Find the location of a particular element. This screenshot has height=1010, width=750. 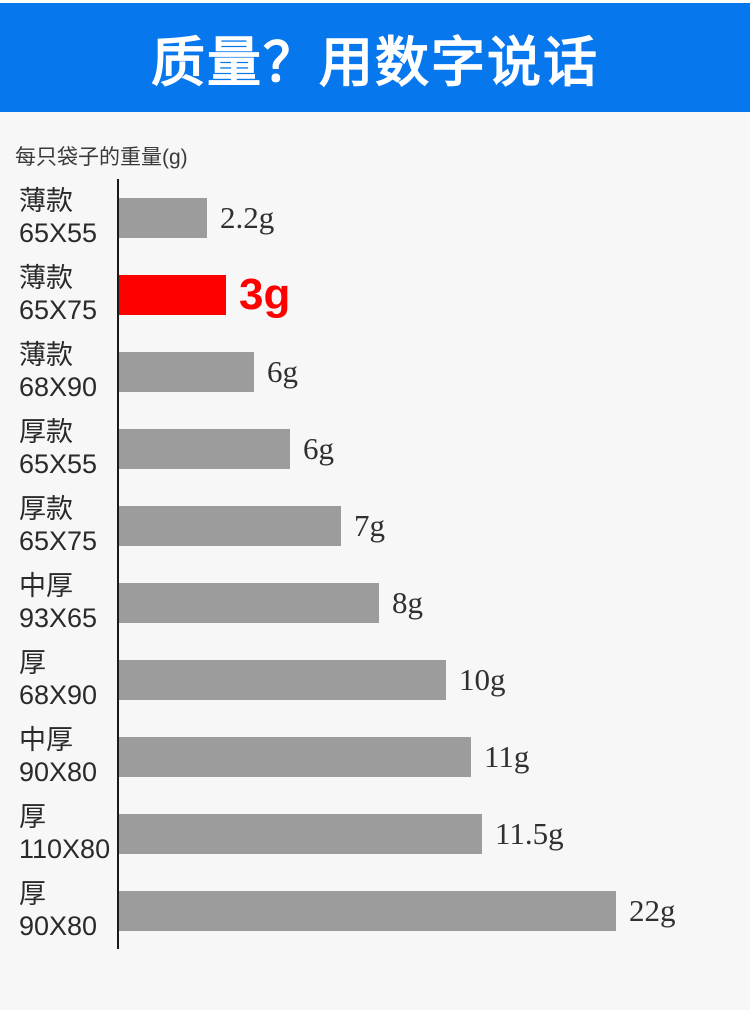

category-label: 薄款 65X75 is located at coordinates (58, 294).